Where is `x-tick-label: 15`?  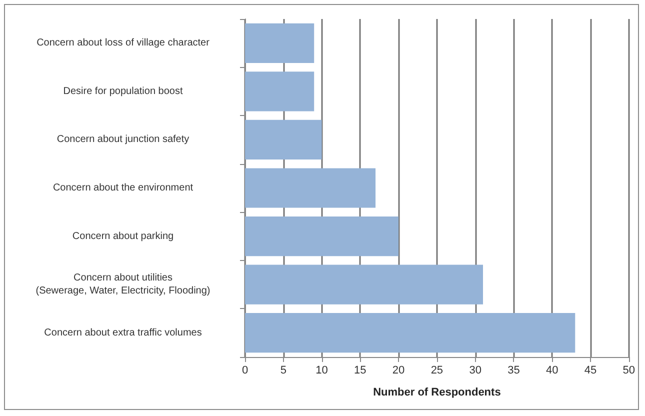
x-tick-label: 15 is located at coordinates (360, 370).